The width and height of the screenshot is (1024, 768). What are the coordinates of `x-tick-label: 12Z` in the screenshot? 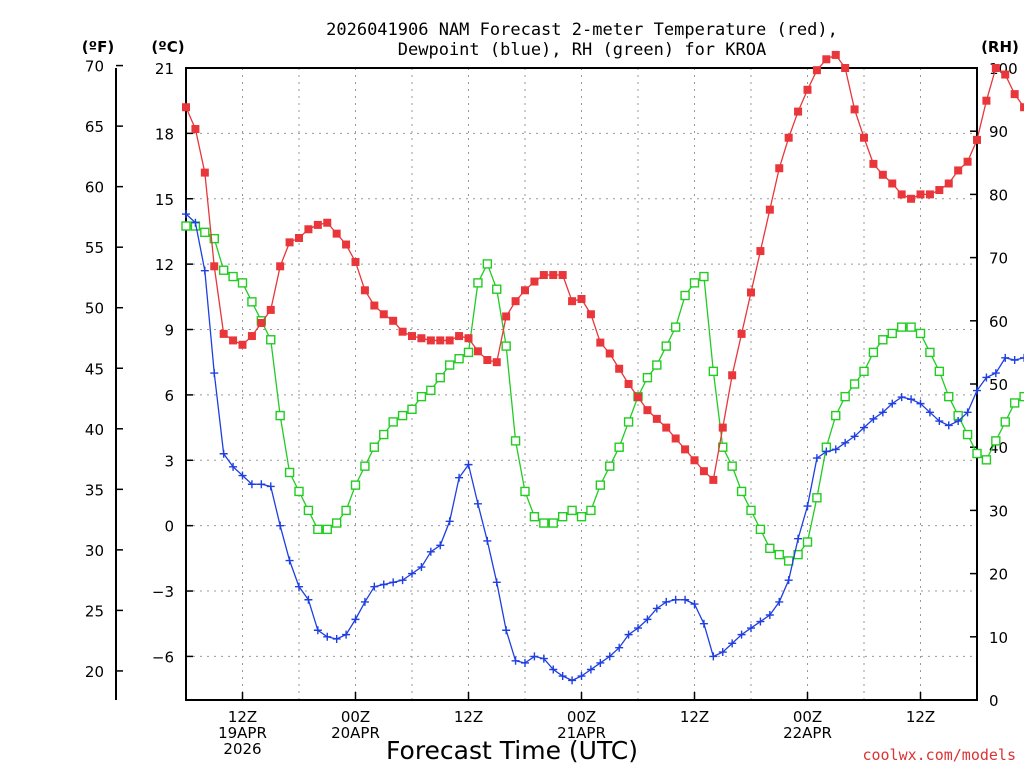 It's located at (242, 717).